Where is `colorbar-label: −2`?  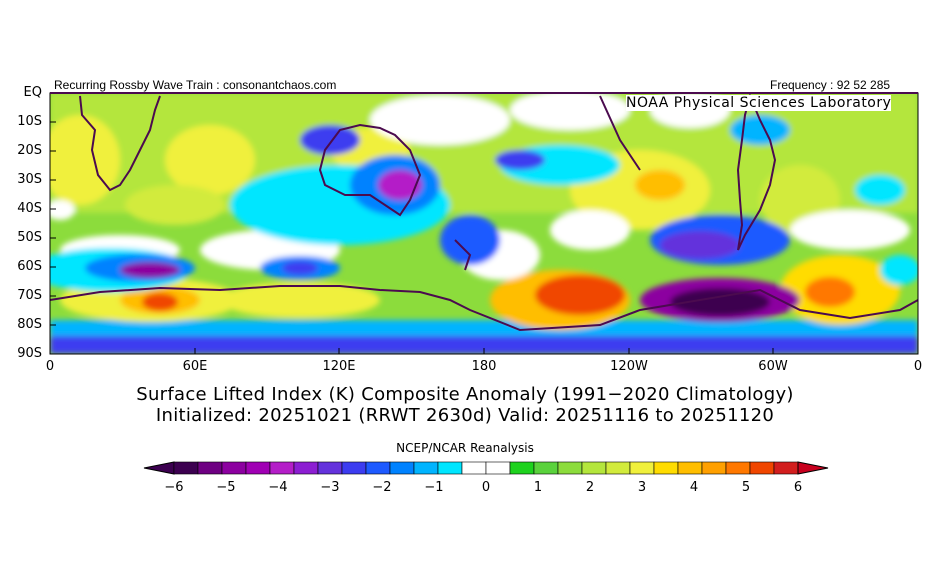
colorbar-label: −2 is located at coordinates (382, 487).